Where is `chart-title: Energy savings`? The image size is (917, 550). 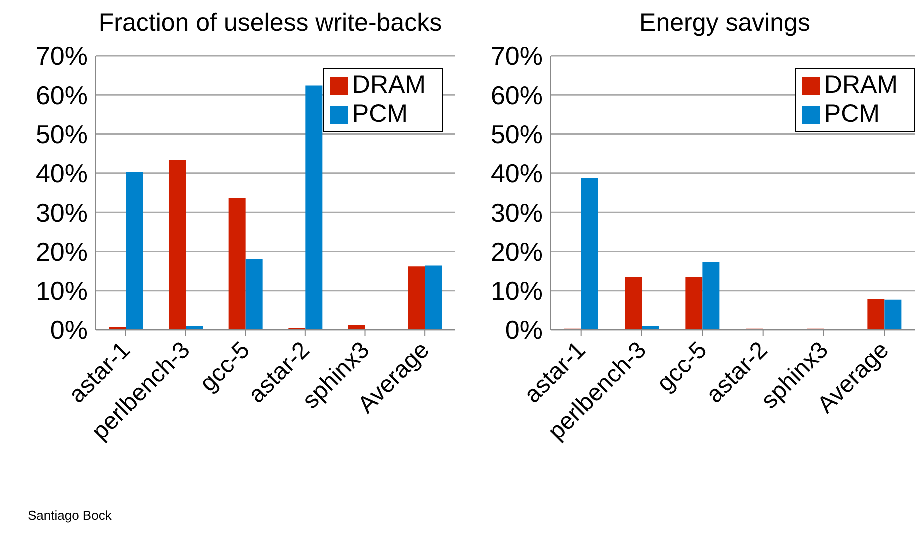 chart-title: Energy savings is located at coordinates (725, 23).